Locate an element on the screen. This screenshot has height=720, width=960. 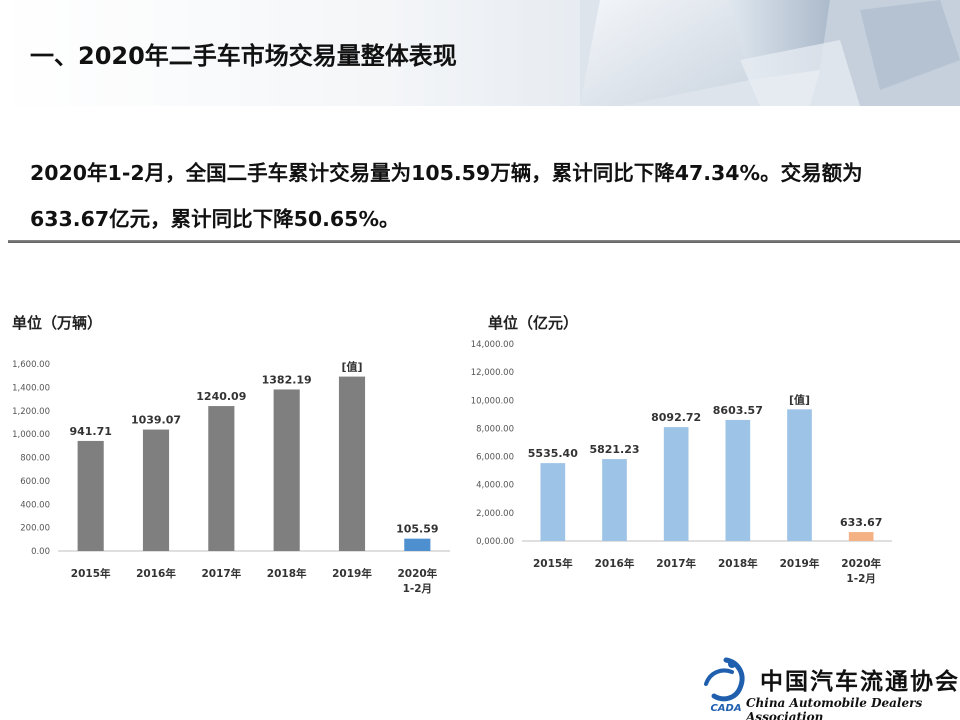
y-tick-label: 10,000.00 is located at coordinates (492, 401).